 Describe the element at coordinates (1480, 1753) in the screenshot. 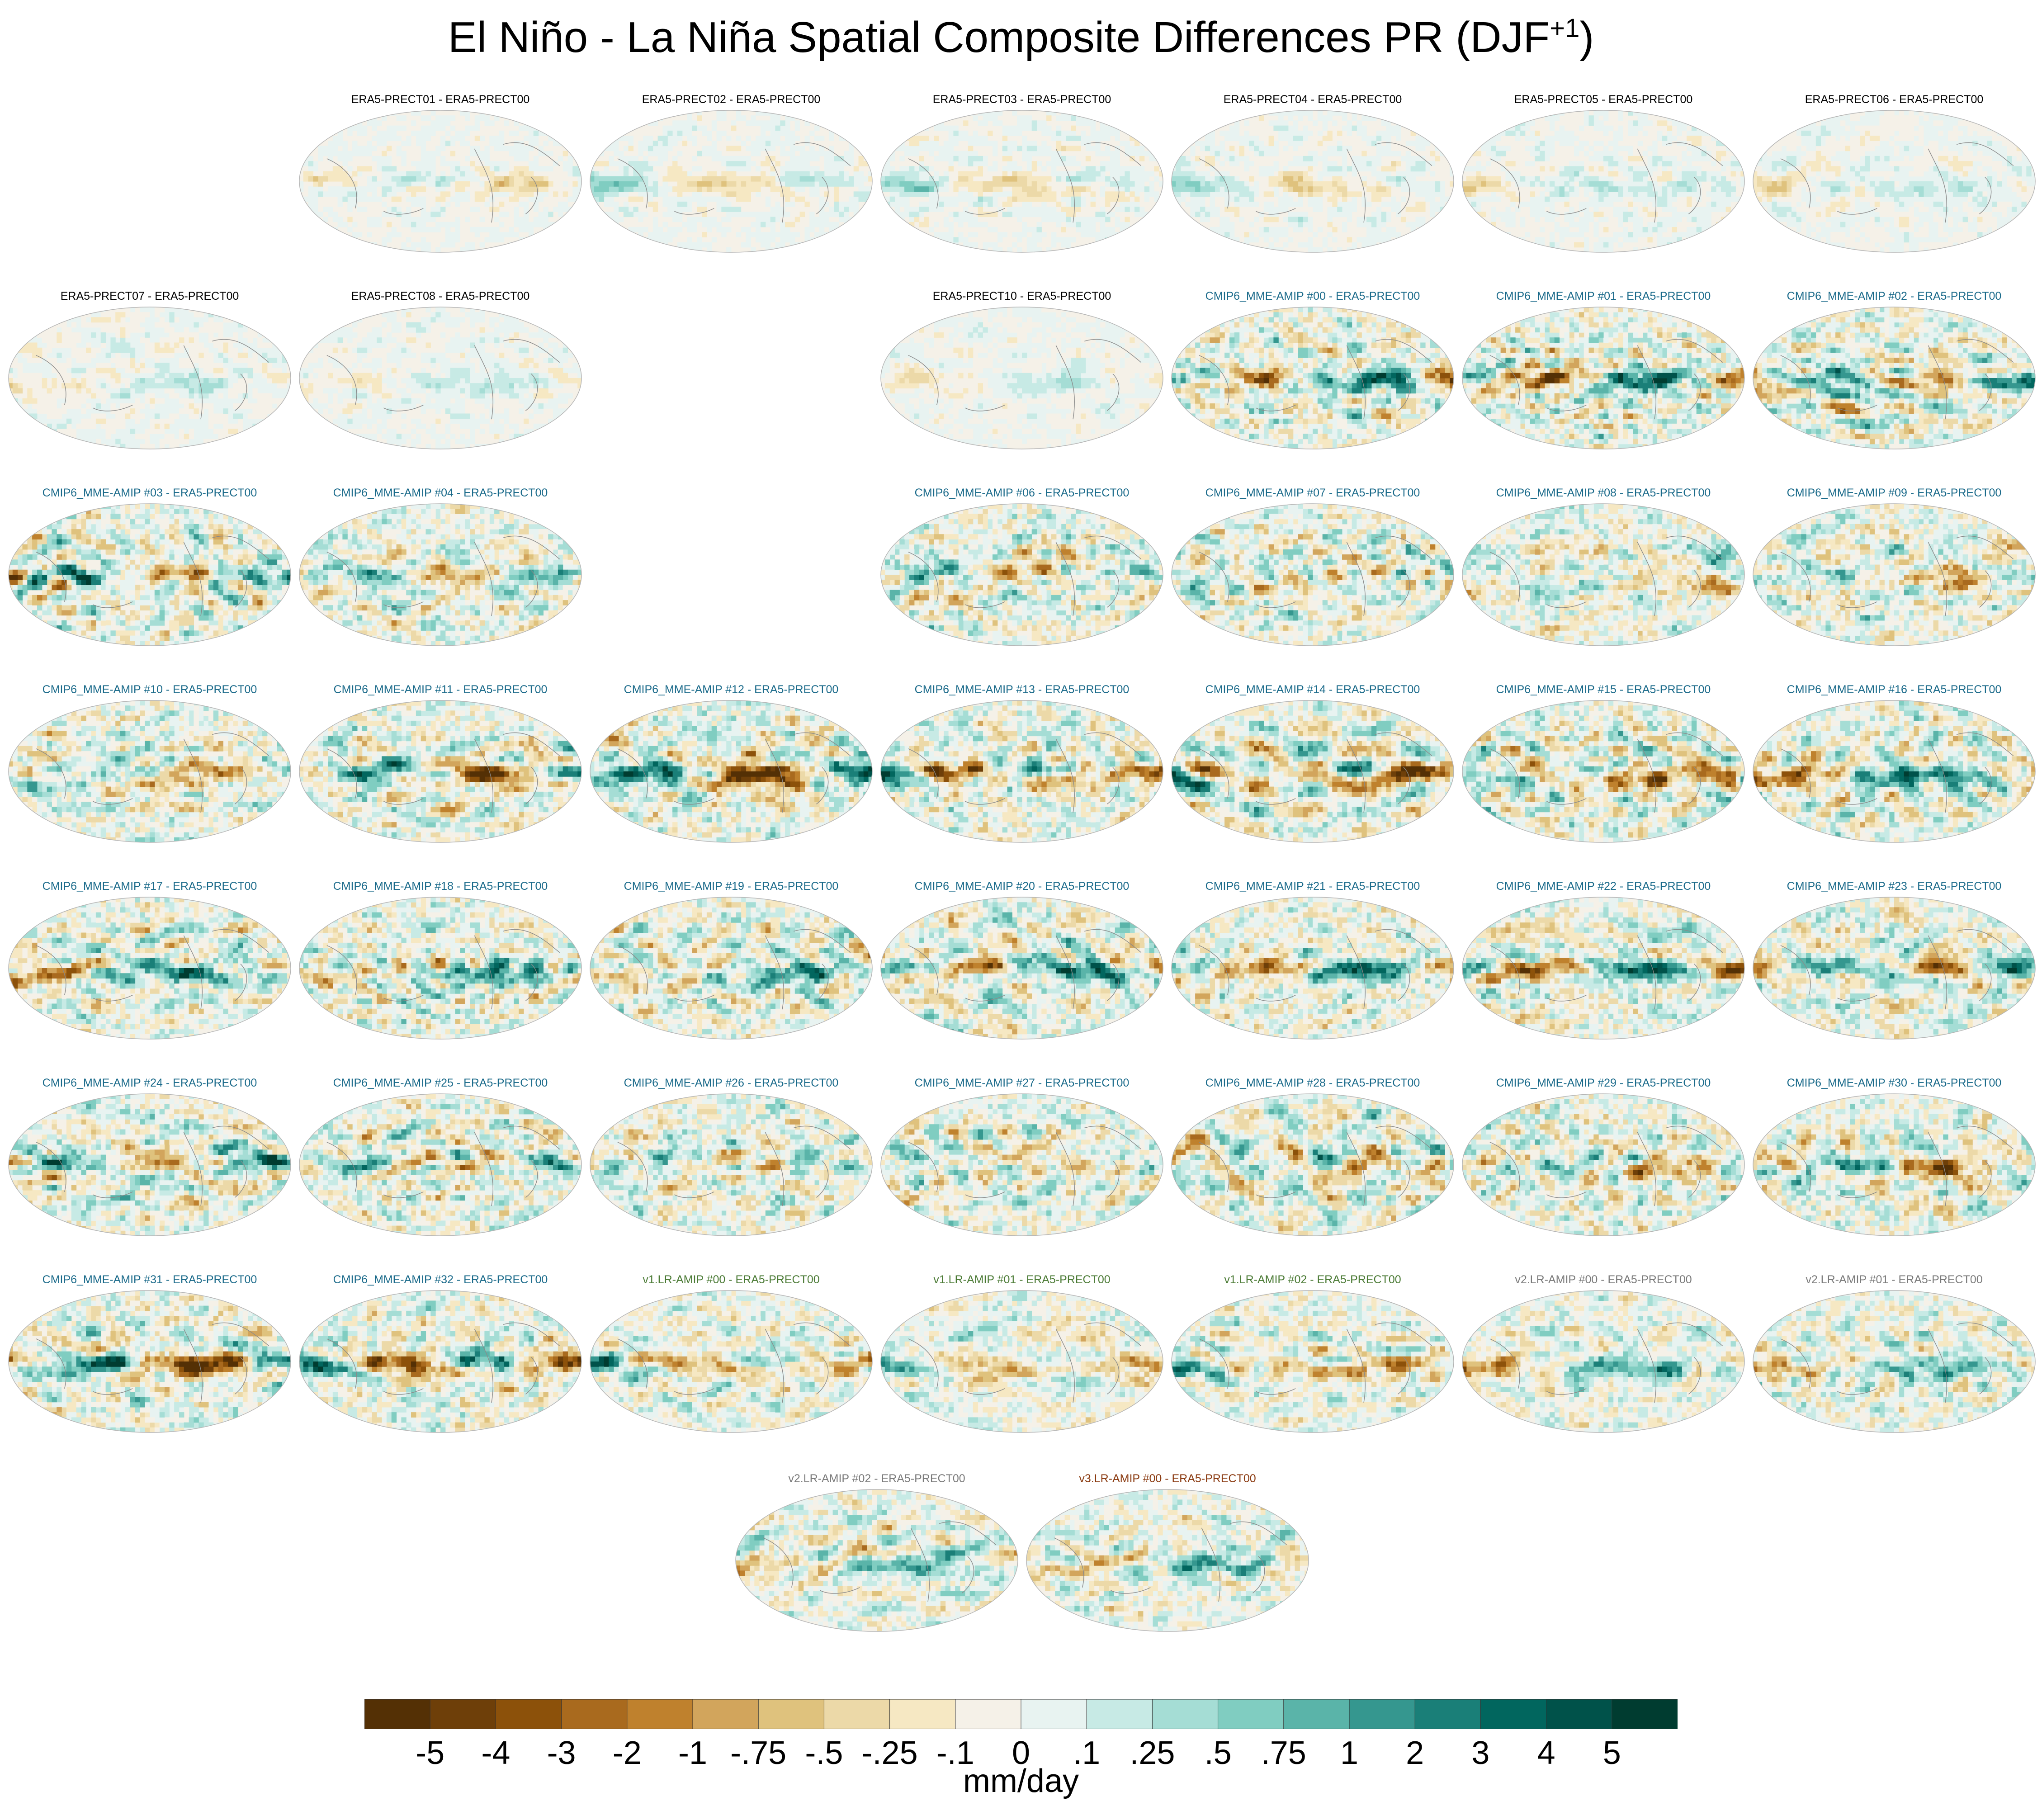

I see `colorbar-tick-label: 3` at that location.